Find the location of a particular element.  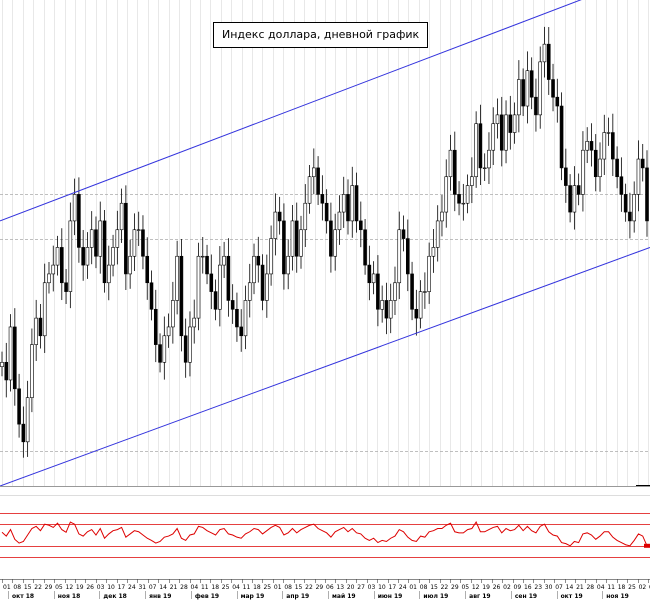

oscillator-last-marker is located at coordinates (647, 545).